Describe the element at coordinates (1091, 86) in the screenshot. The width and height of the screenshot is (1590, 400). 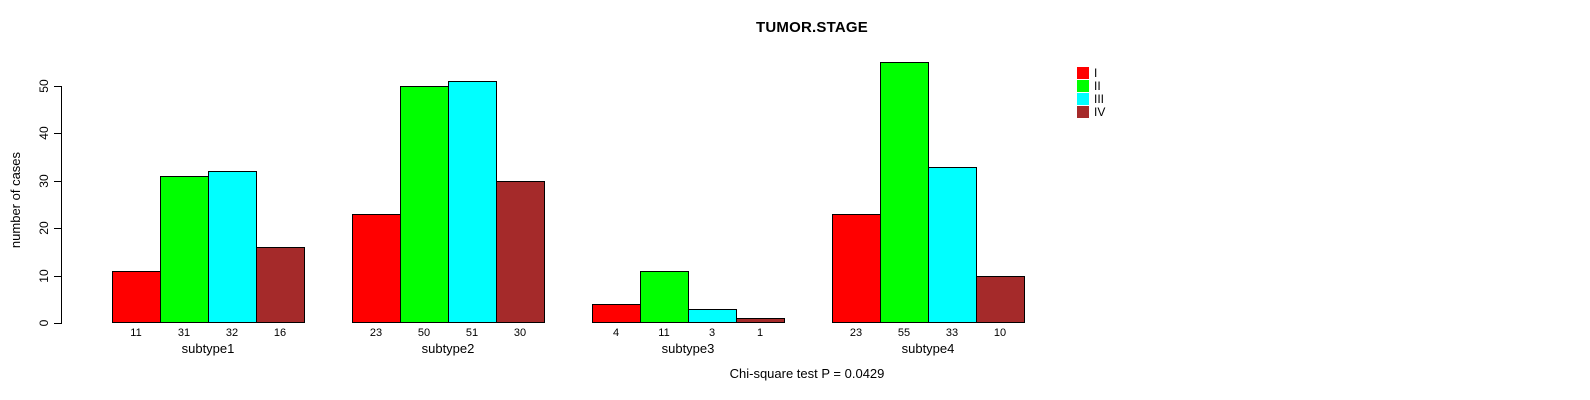
I see `legend-item-II: II` at that location.